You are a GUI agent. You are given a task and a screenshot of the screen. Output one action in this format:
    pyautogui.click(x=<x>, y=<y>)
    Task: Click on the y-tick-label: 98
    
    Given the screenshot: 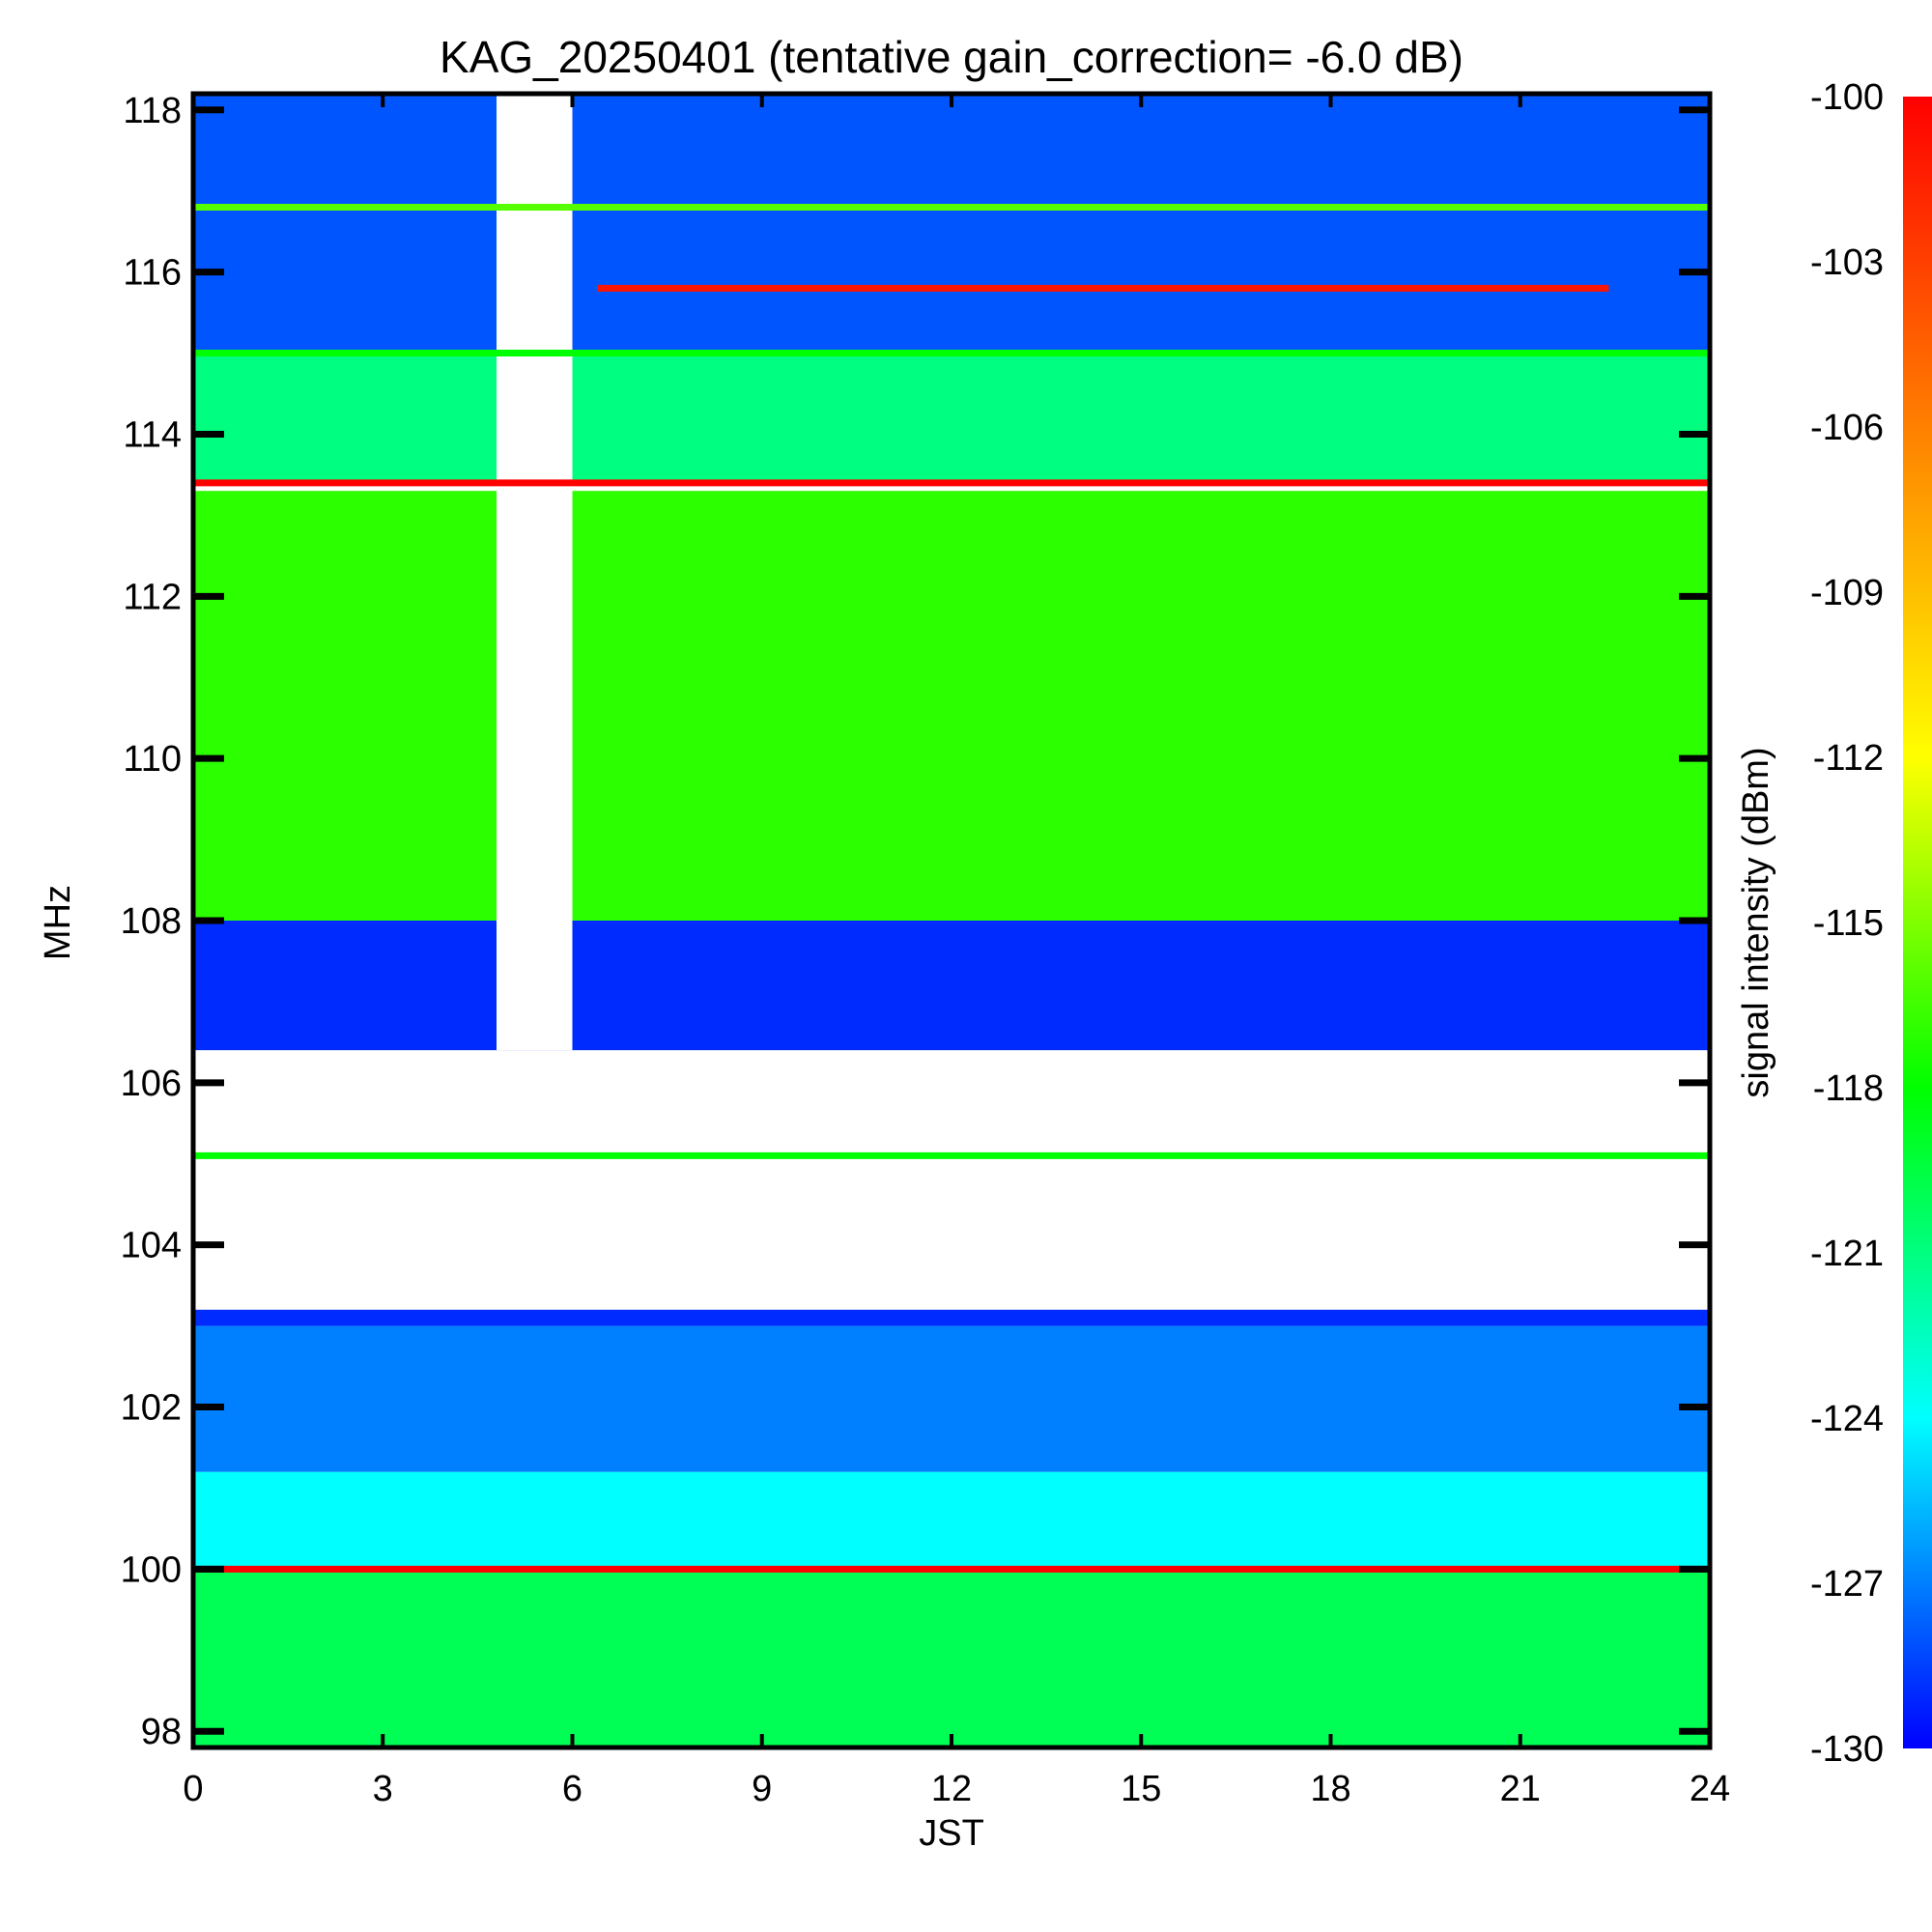 What is the action you would take?
    pyautogui.click(x=161, y=1732)
    